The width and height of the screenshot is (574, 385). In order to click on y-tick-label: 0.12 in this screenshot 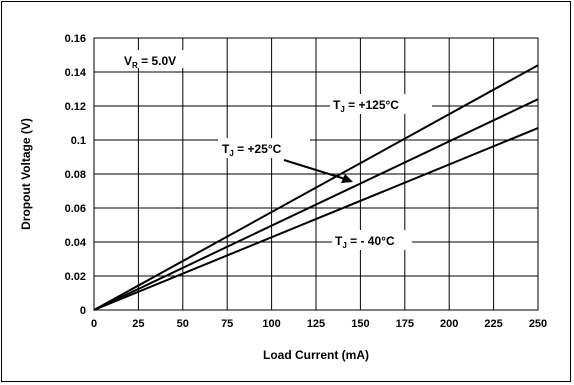, I will do `click(75, 107)`.